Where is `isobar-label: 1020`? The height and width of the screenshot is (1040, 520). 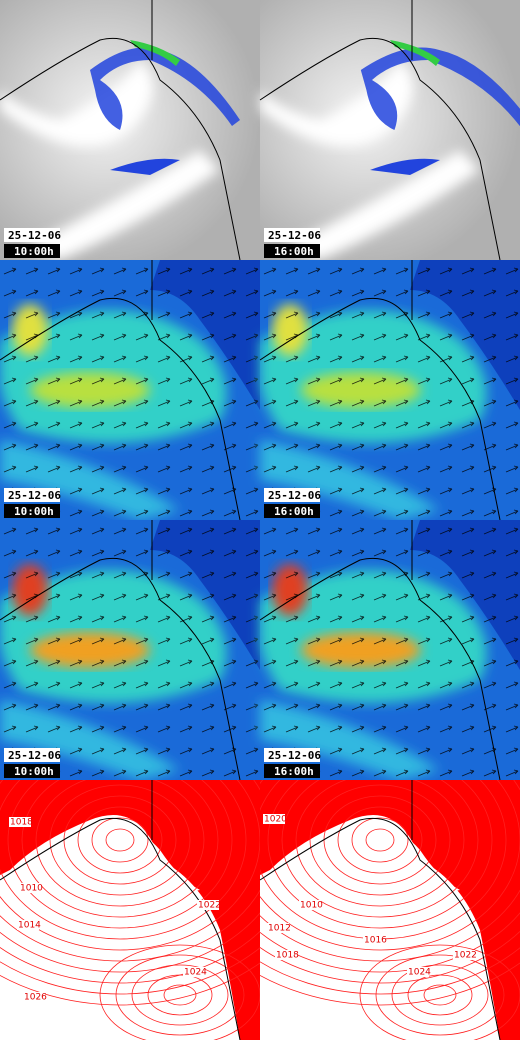 isobar-label: 1020 is located at coordinates (275, 820).